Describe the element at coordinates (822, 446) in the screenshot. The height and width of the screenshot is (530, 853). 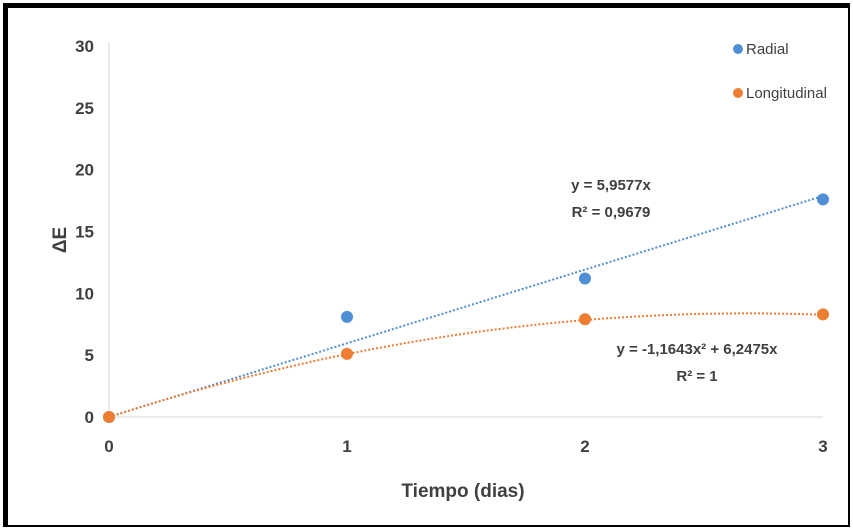
I see `x-tick-label: 3` at that location.